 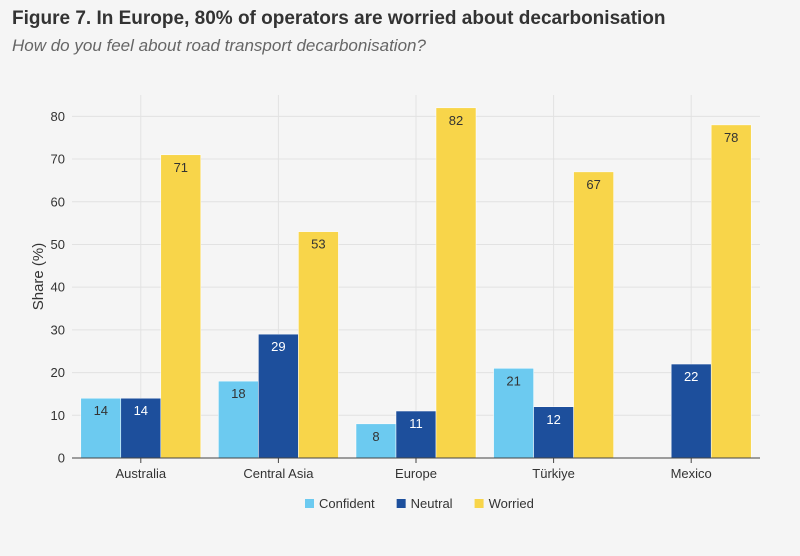 I want to click on x-tick-label: Central Asia, so click(x=278, y=473).